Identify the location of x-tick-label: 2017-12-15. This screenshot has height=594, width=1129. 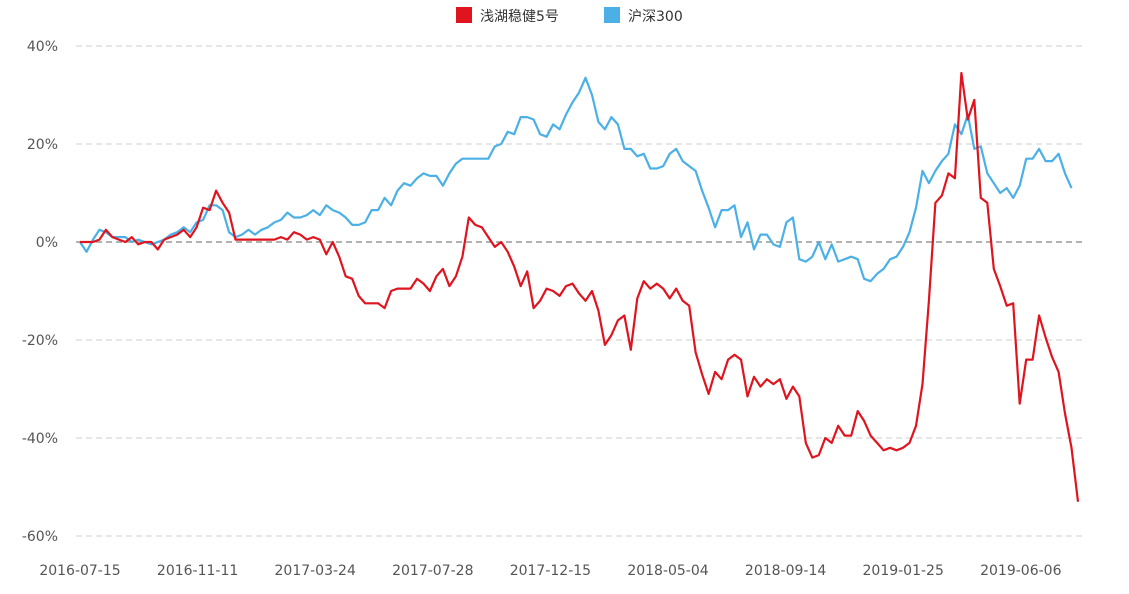
(550, 571).